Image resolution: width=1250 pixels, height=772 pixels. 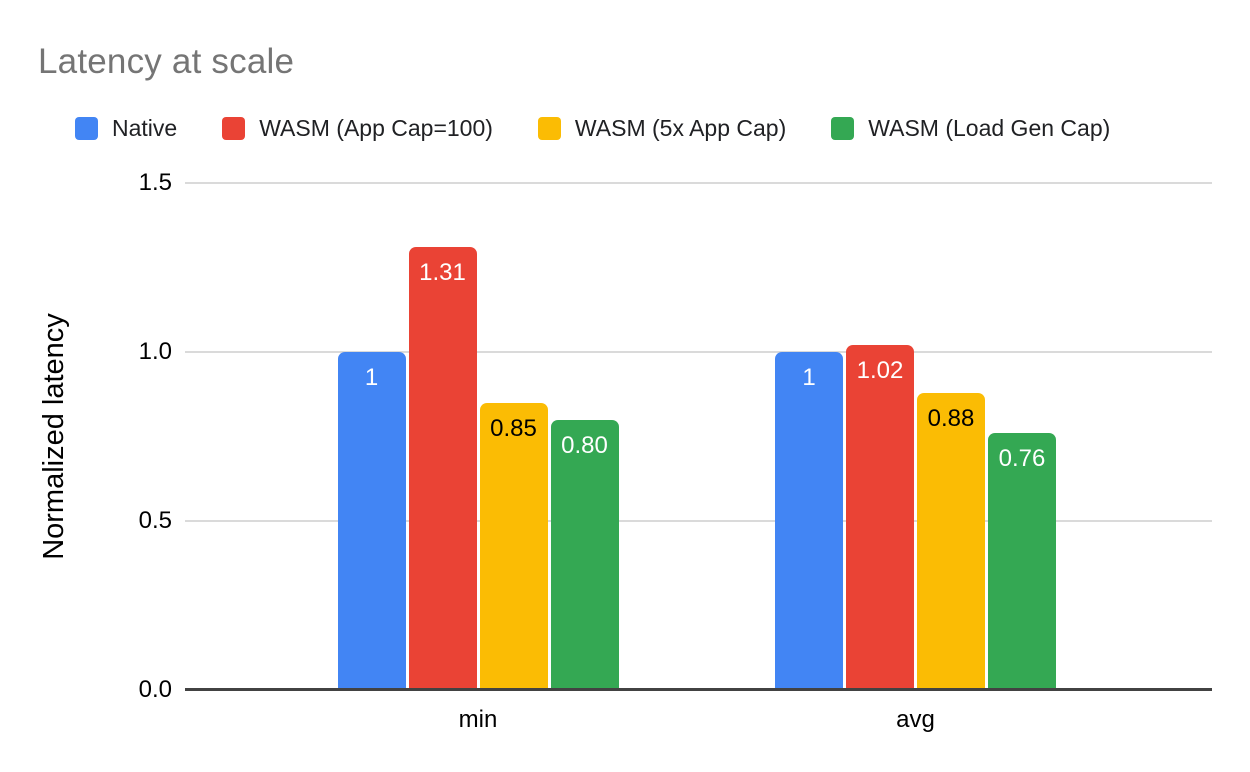 I want to click on x-axis-line, so click(x=698, y=689).